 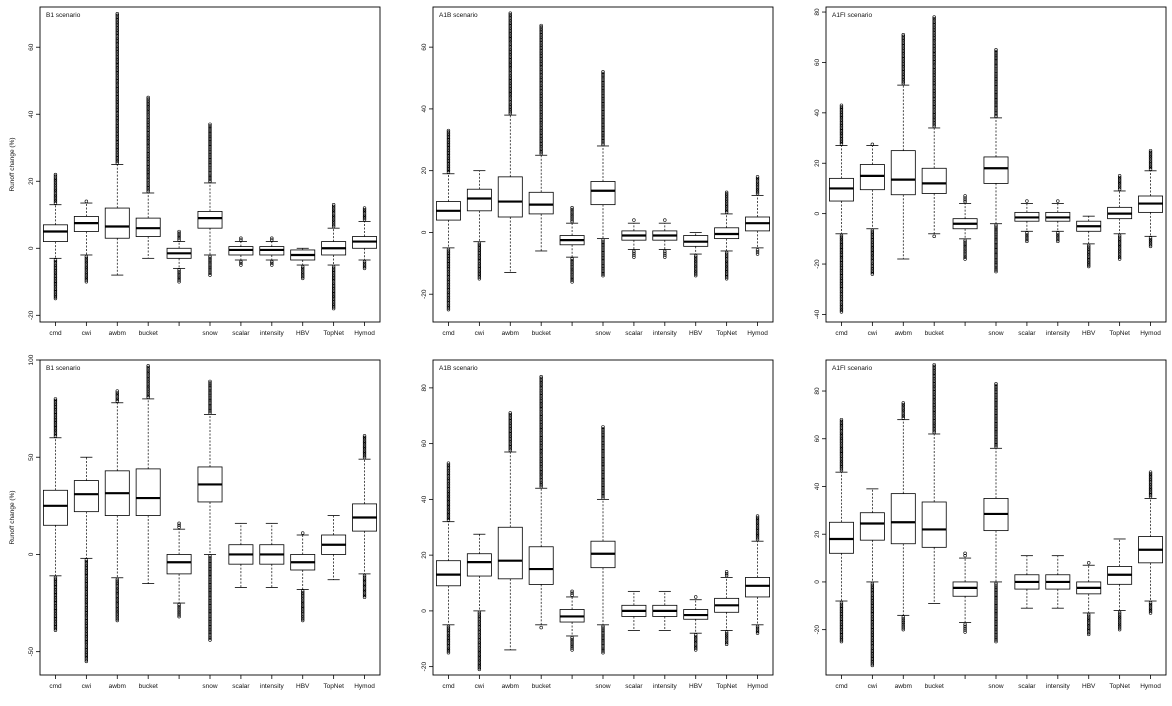 I want to click on box-hymod, so click(x=364, y=516).